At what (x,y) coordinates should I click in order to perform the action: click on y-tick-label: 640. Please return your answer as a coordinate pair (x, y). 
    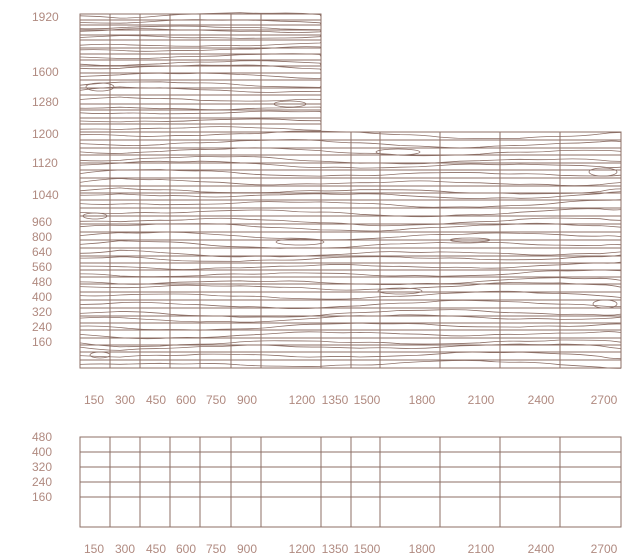
    Looking at the image, I should click on (42, 252).